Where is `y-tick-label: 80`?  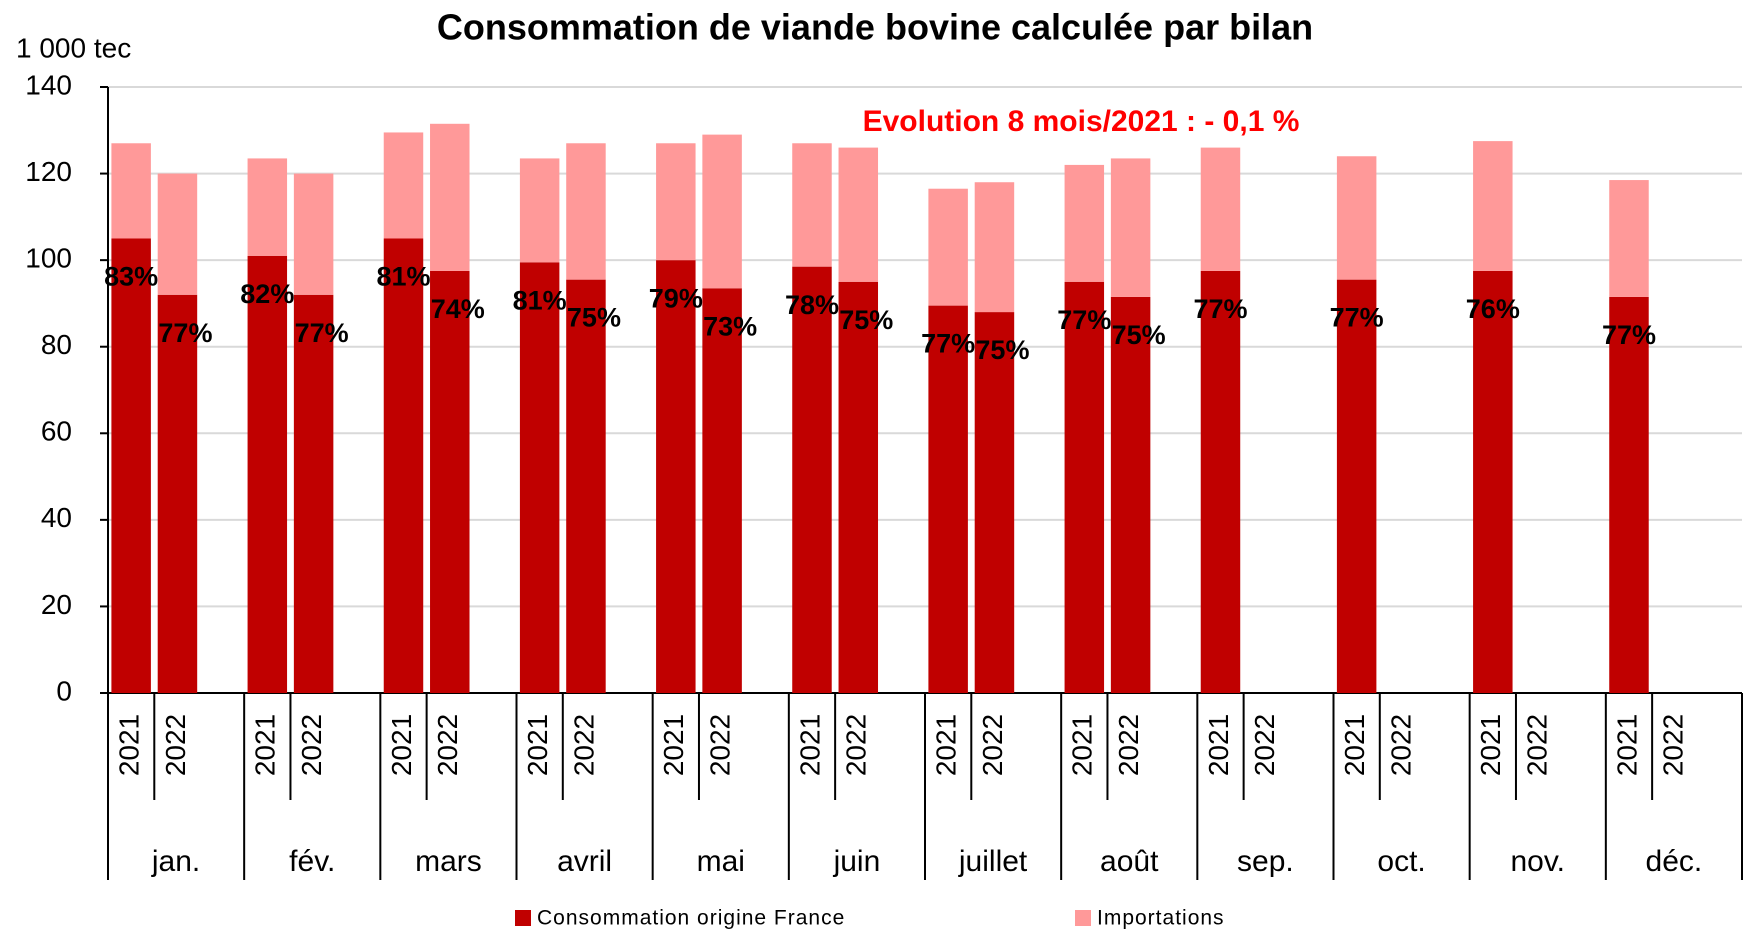 y-tick-label: 80 is located at coordinates (56, 344).